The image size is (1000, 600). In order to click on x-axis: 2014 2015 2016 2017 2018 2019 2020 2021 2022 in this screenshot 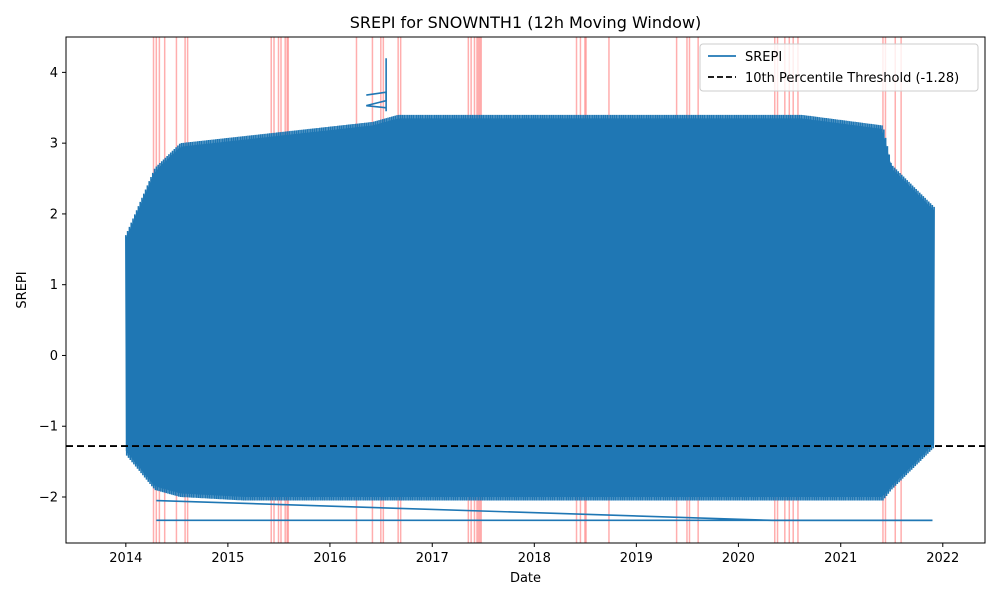, I will do `click(534, 554)`.